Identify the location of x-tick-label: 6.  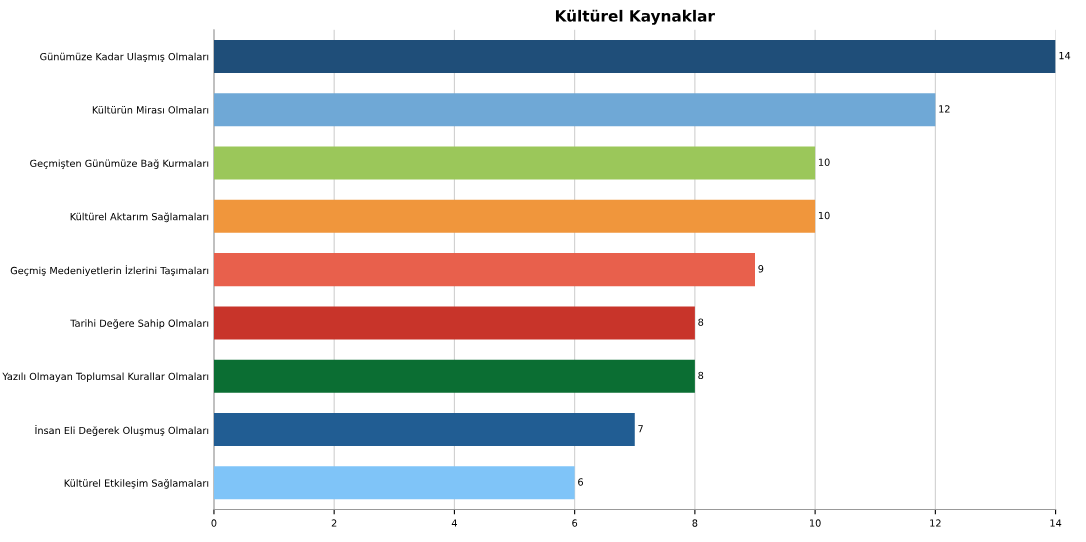
(575, 523).